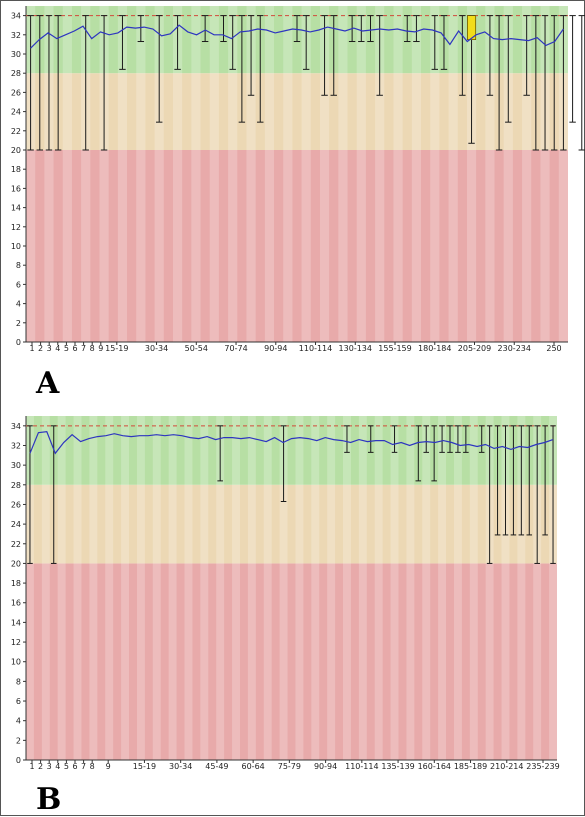  What do you see at coordinates (74, 766) in the screenshot?
I see `x-tick-label: 6` at bounding box center [74, 766].